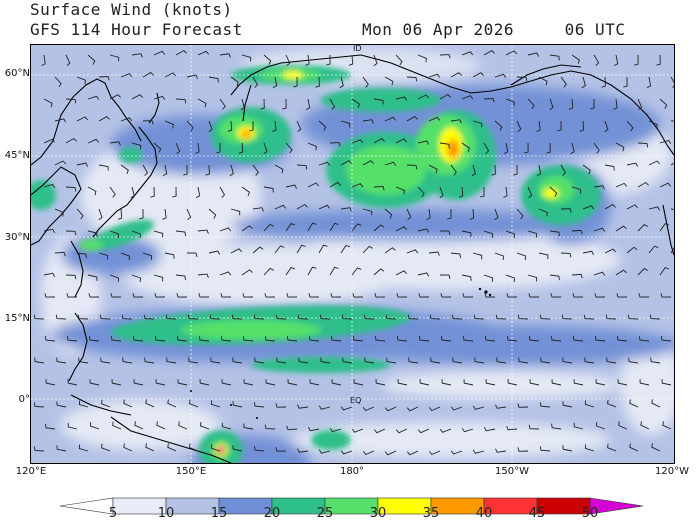 The height and width of the screenshot is (525, 700). Describe the element at coordinates (17, 155) in the screenshot. I see `lat-label-45n: 45°N` at that location.